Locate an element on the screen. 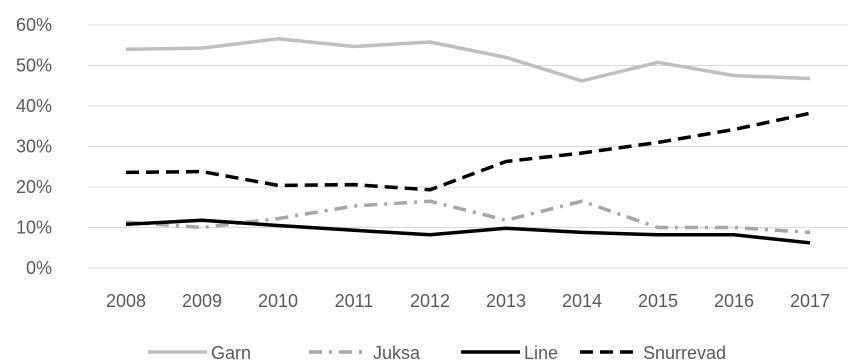 The width and height of the screenshot is (859, 361). x-tick-label: 2017 is located at coordinates (810, 301).